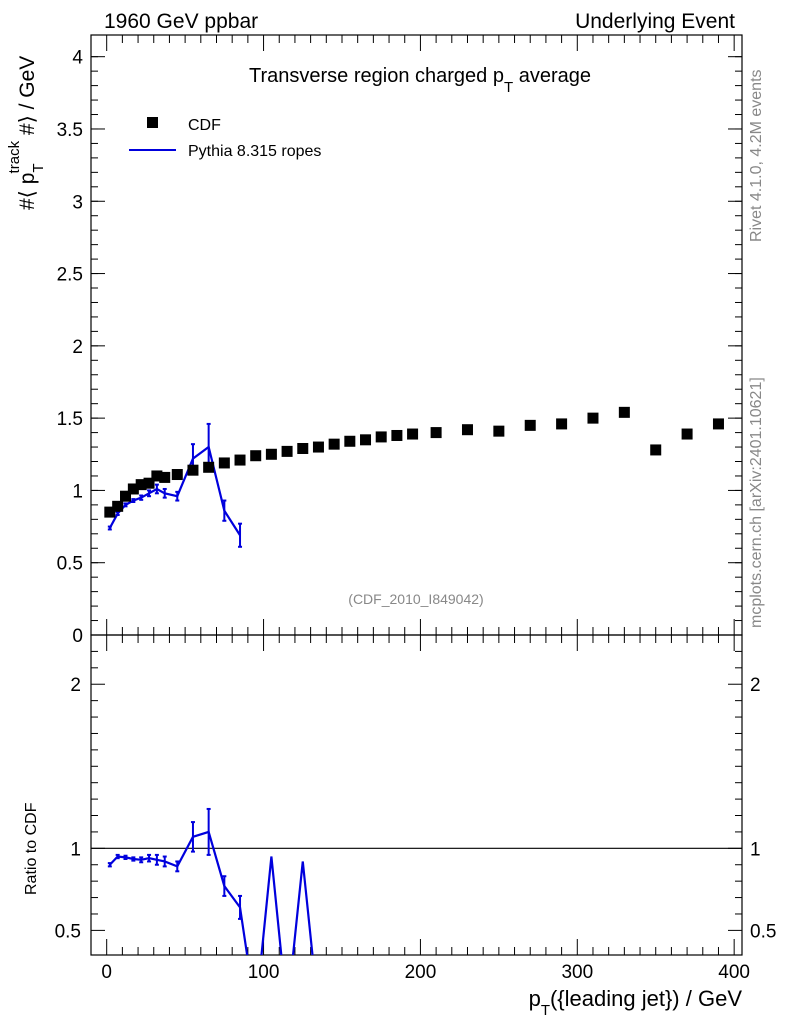 This screenshot has width=786, height=1024. I want to click on main-title-sub: T, so click(508, 87).